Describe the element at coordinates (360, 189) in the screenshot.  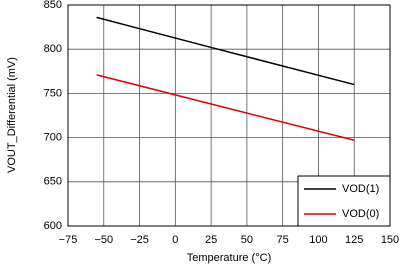
I see `legend-label: VOD(1)` at that location.